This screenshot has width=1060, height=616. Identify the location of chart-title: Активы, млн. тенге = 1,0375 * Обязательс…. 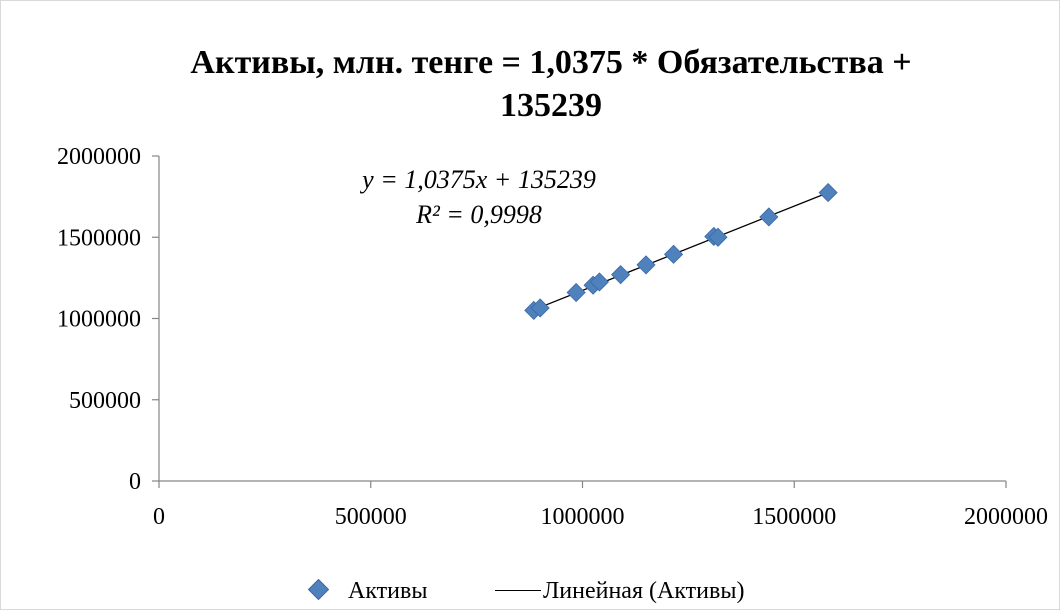
(530, 84).